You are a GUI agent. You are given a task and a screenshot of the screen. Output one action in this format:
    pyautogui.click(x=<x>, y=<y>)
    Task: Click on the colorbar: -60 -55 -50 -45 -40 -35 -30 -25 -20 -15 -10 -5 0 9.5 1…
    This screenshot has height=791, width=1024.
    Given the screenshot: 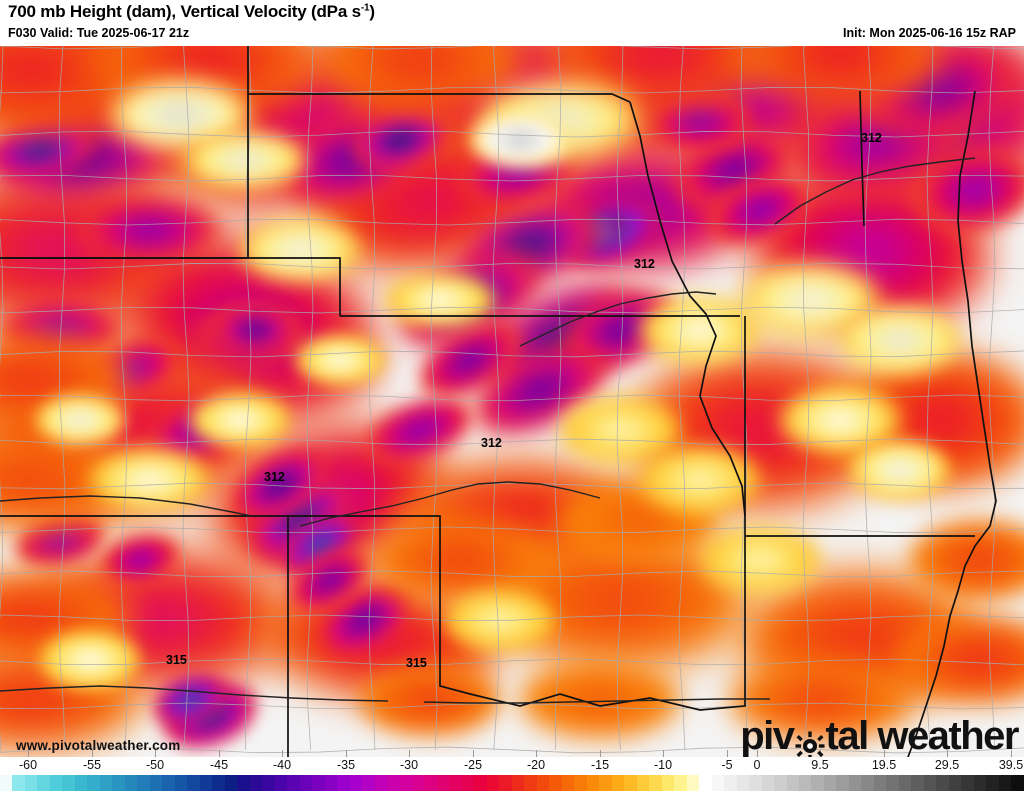 What is the action you would take?
    pyautogui.click(x=512, y=770)
    